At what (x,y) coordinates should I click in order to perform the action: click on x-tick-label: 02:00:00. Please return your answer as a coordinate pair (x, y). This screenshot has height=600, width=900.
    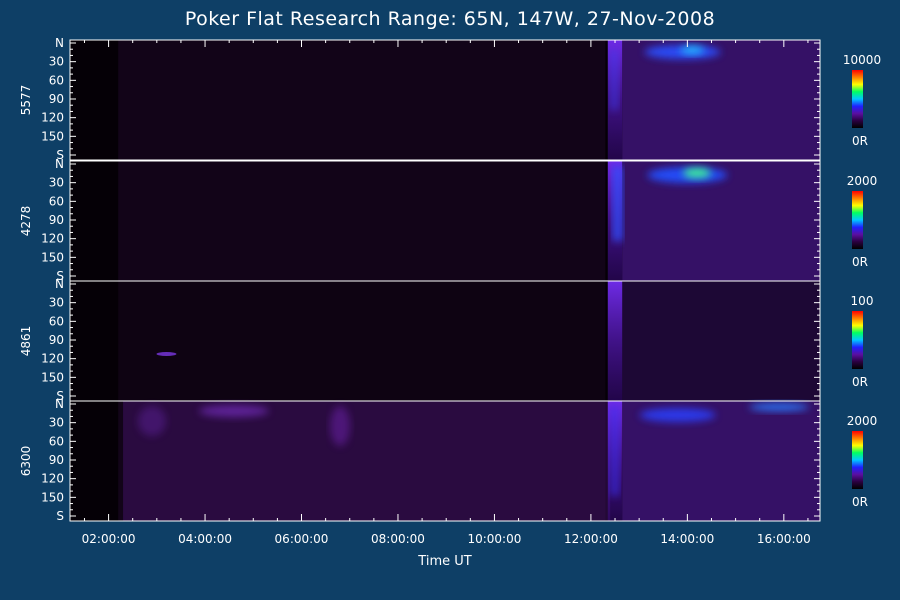
    Looking at the image, I should click on (109, 539).